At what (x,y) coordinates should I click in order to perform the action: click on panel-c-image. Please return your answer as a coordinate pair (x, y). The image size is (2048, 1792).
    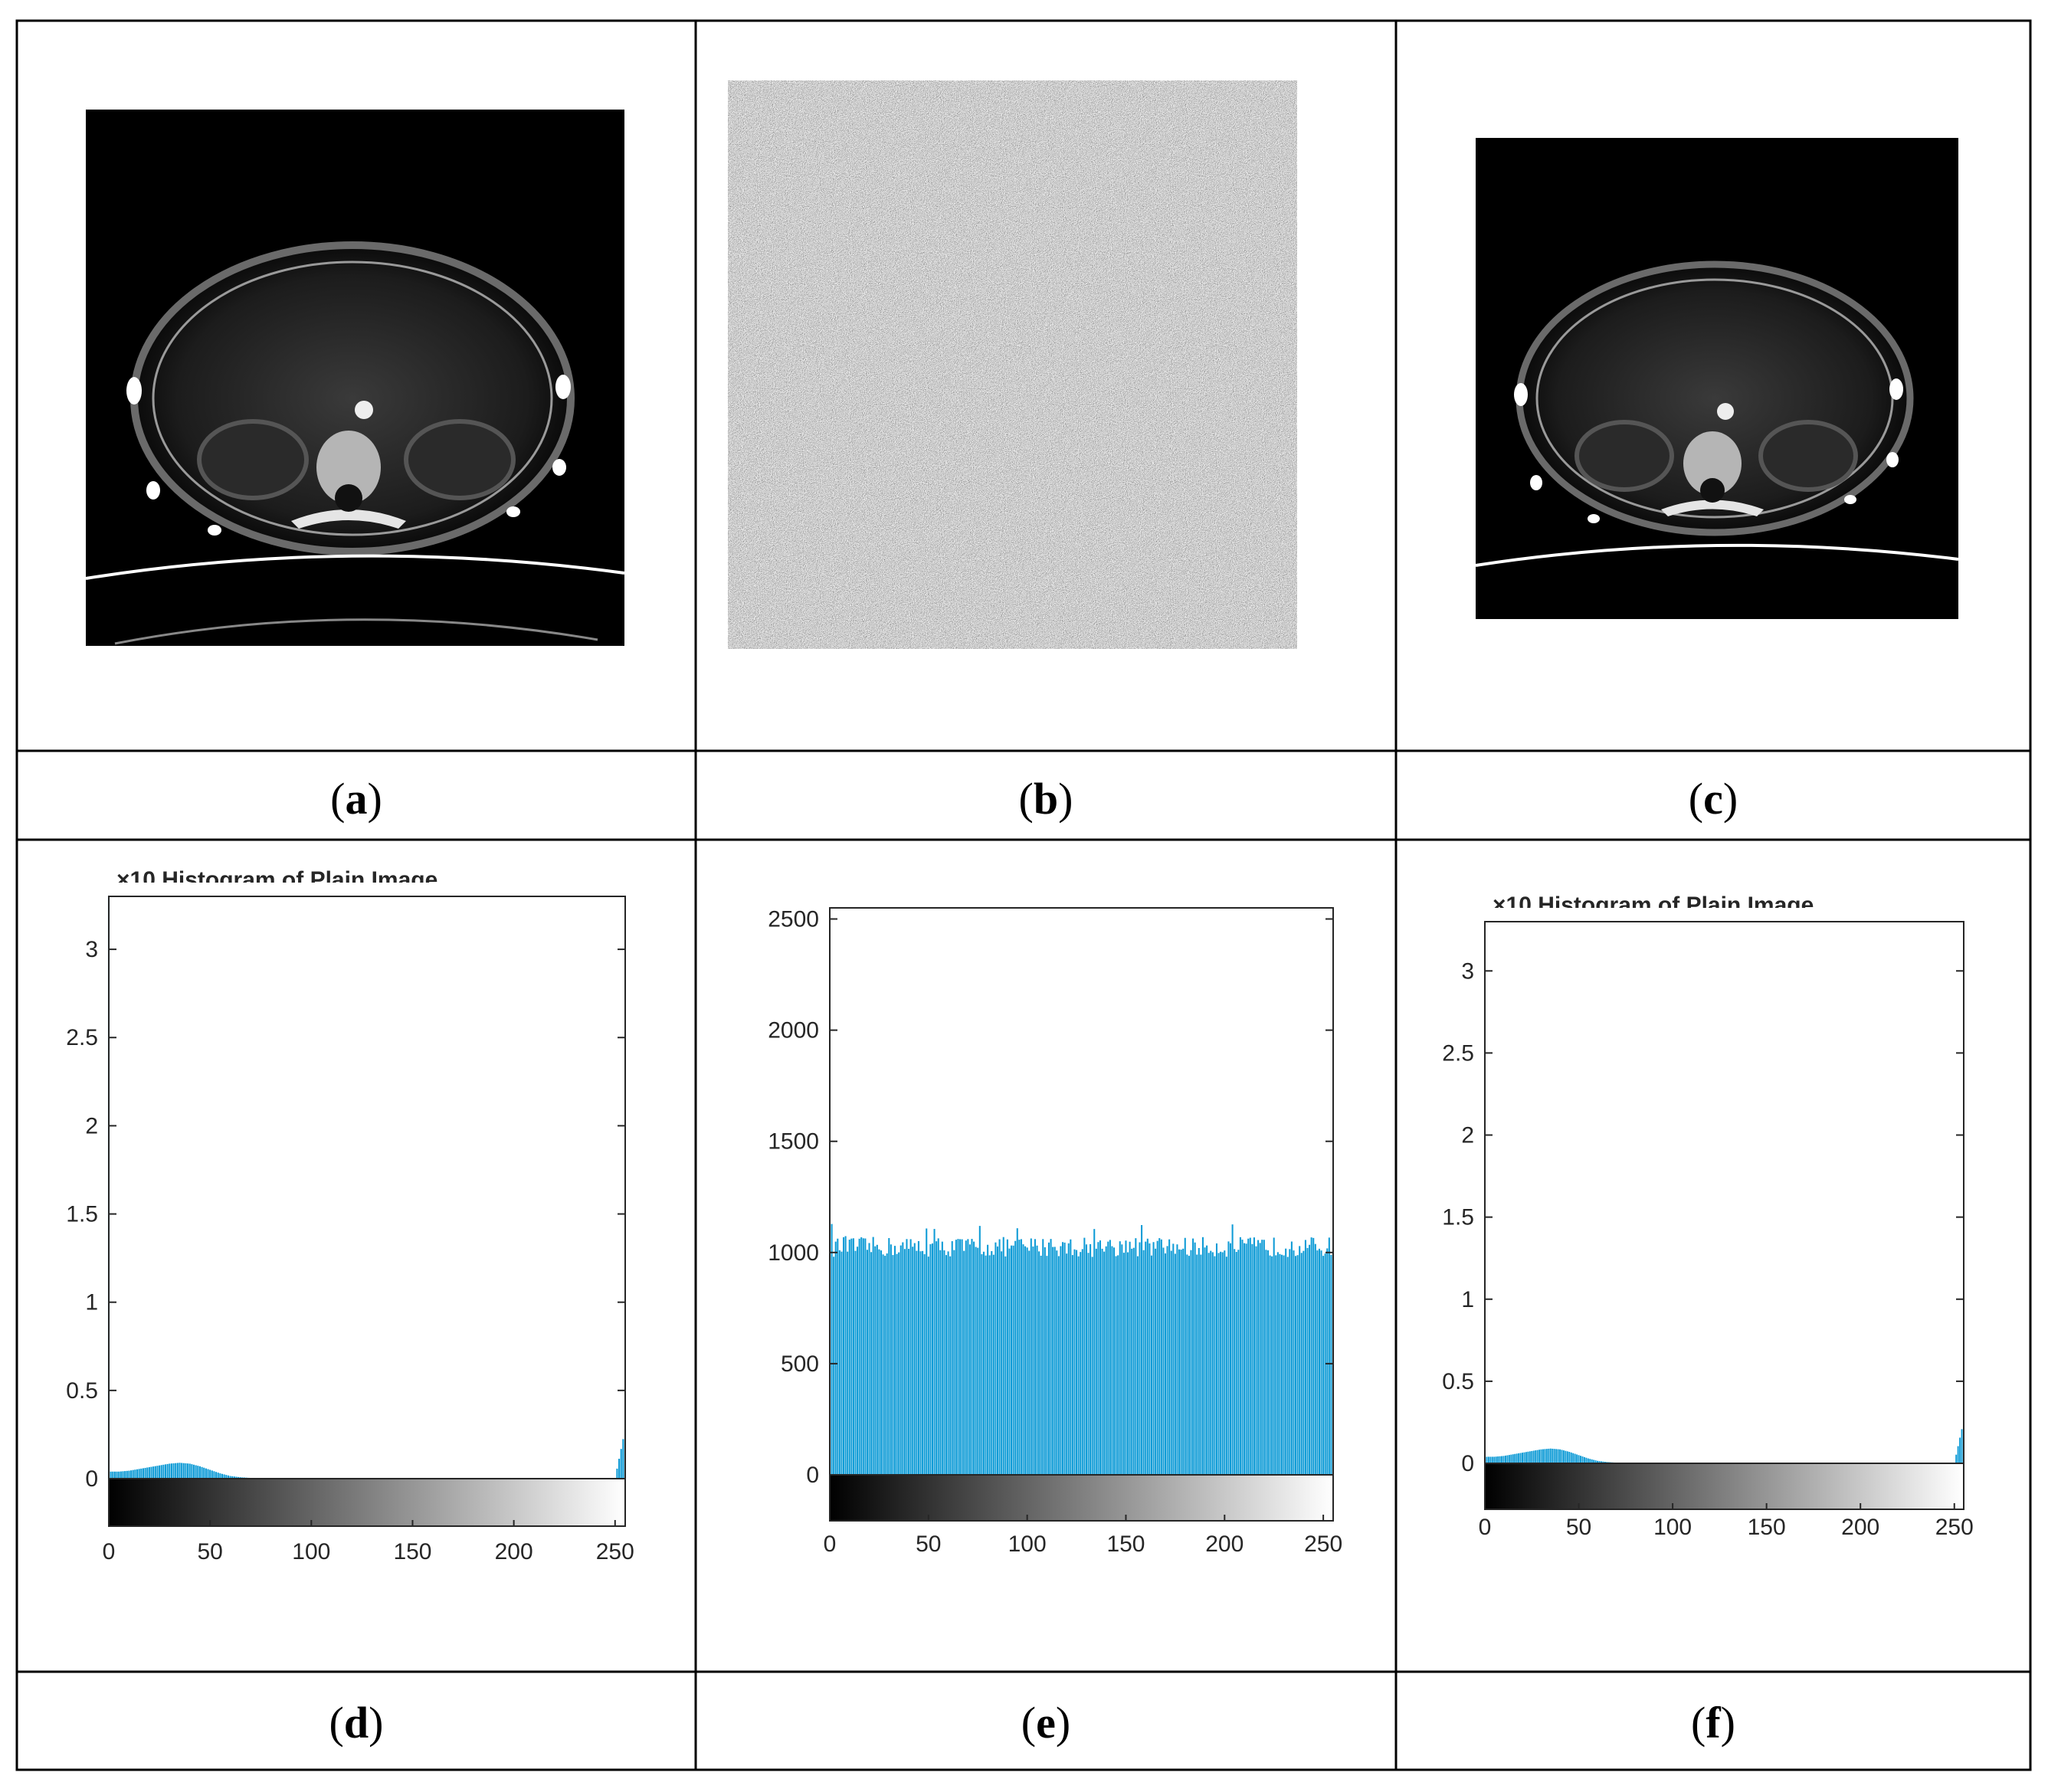
    Looking at the image, I should click on (1717, 378).